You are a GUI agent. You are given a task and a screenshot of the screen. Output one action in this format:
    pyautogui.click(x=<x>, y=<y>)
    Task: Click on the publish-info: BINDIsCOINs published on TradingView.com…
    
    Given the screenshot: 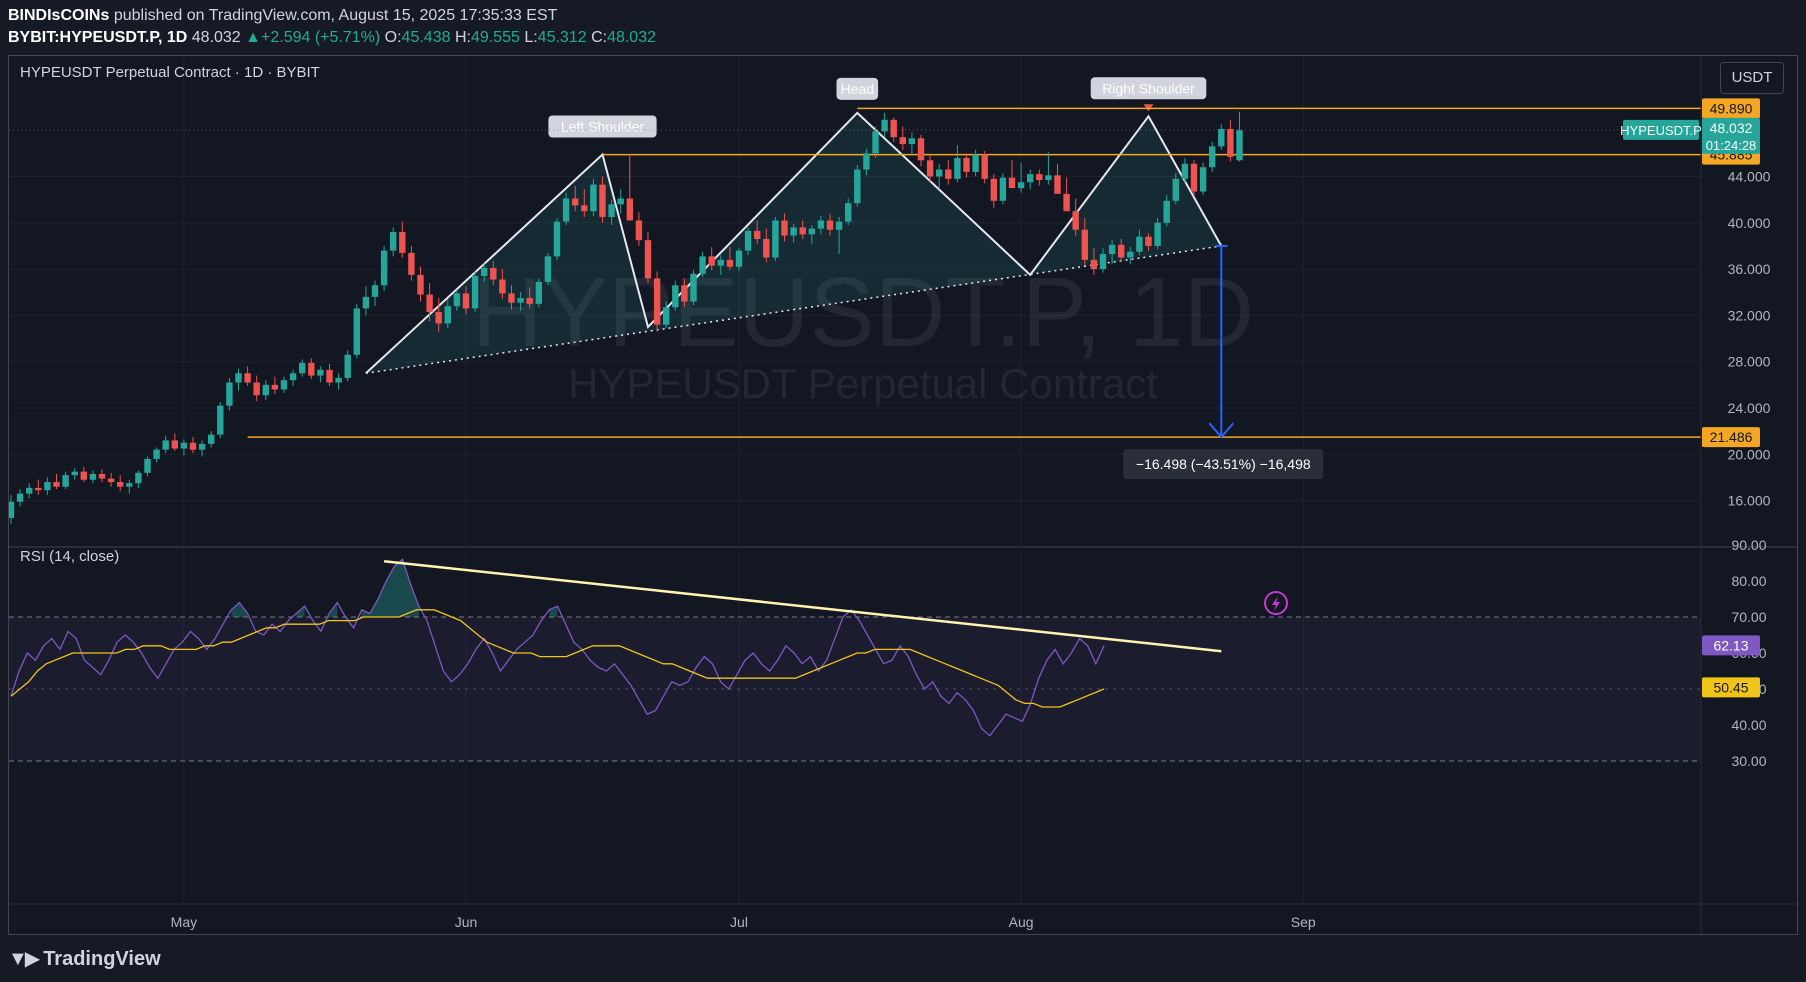 What is the action you would take?
    pyautogui.click(x=282, y=16)
    